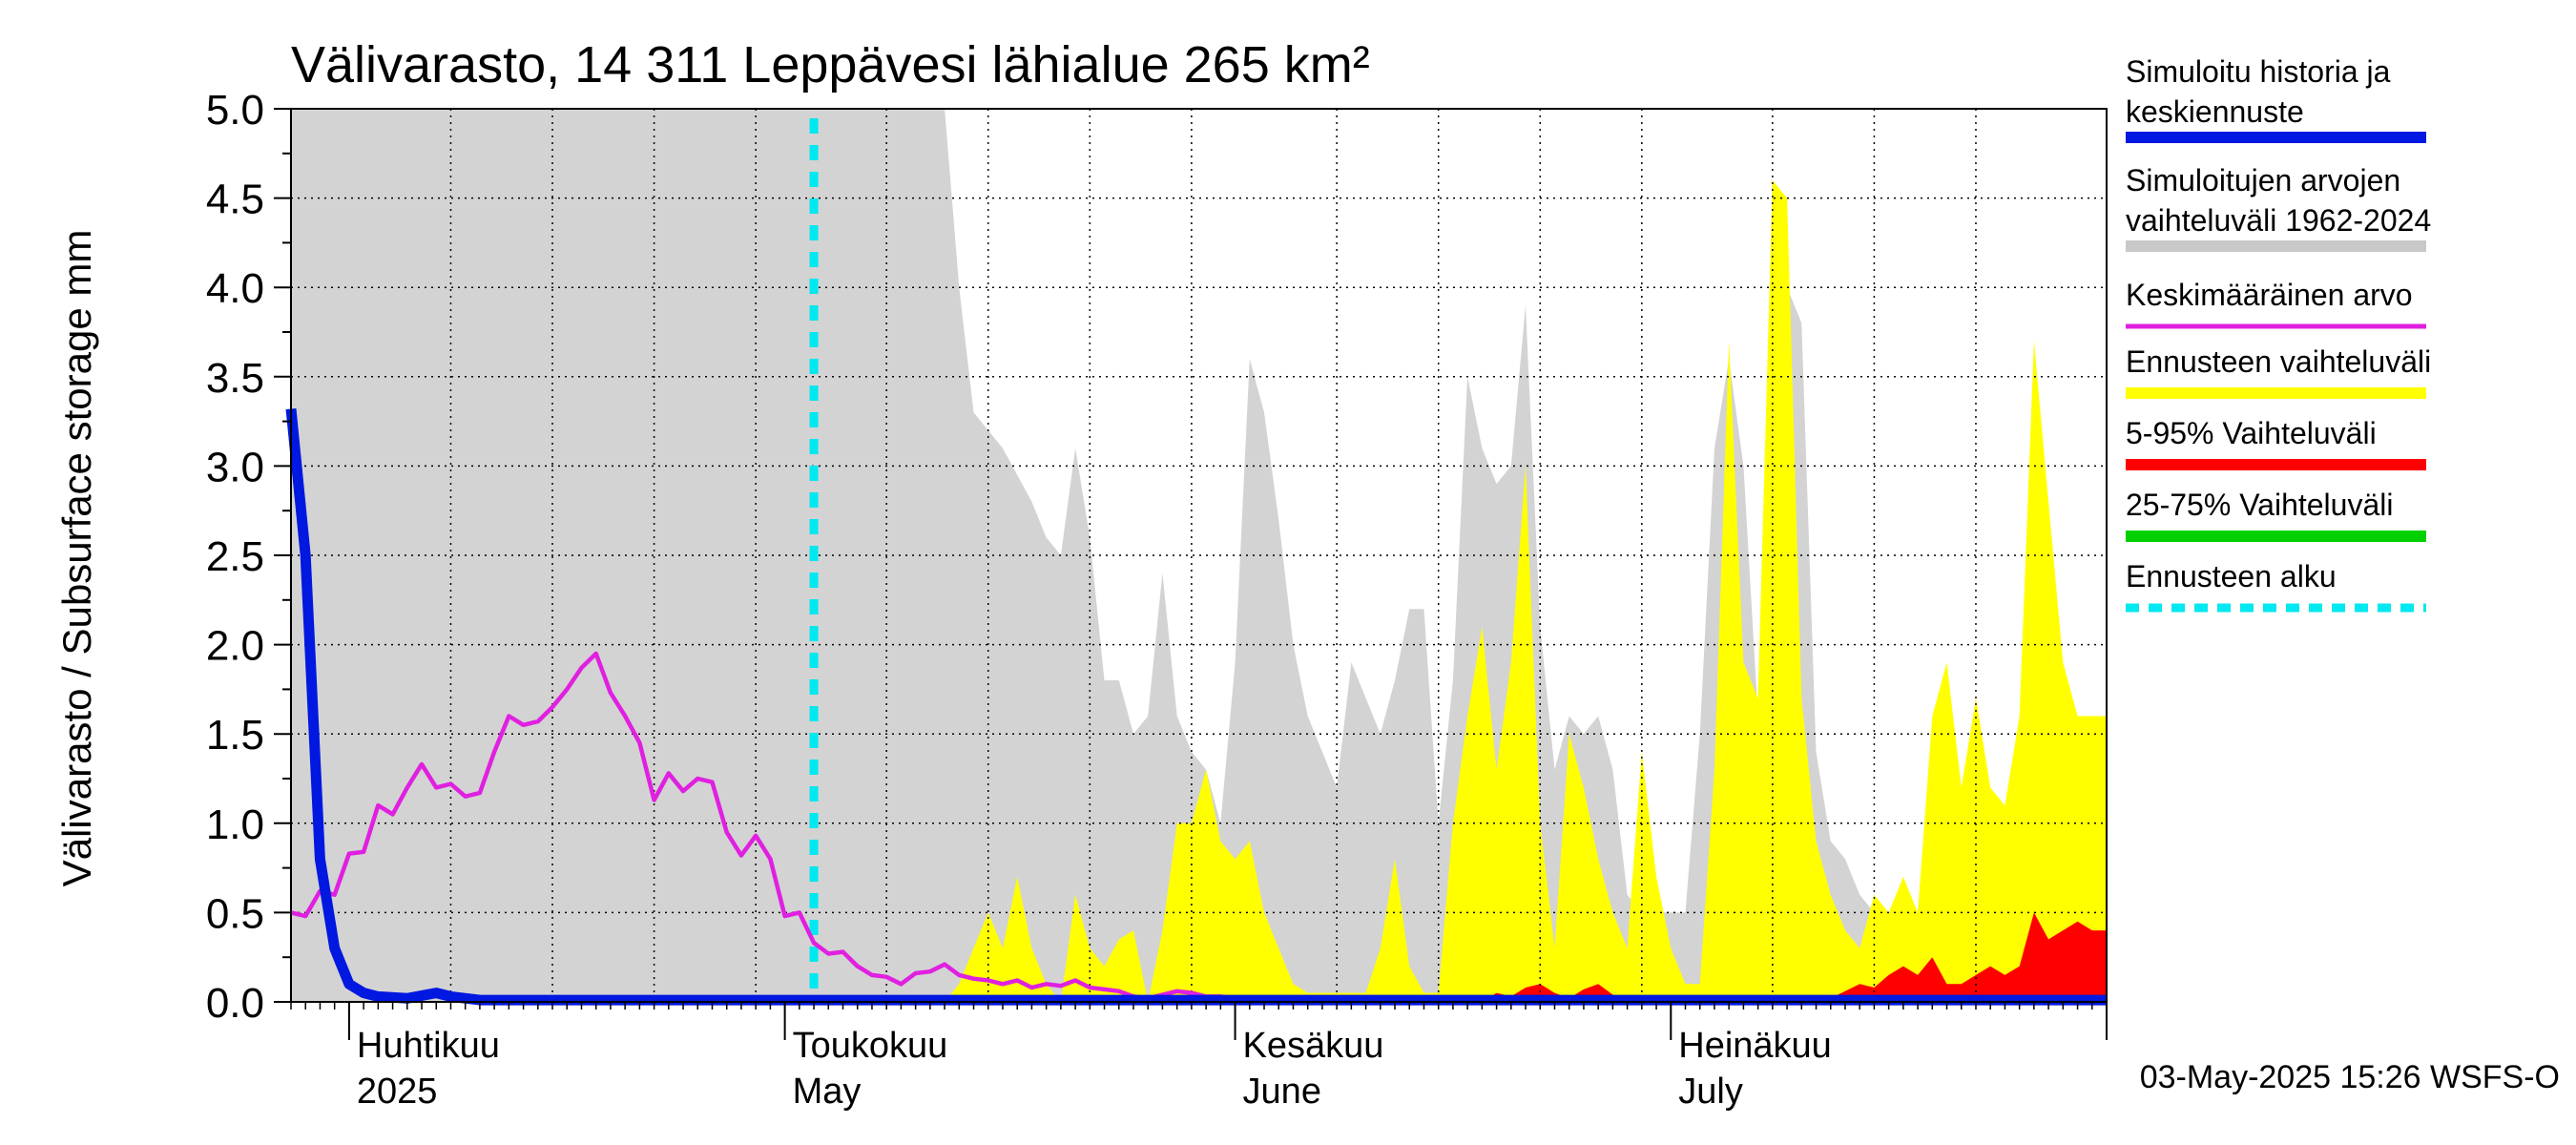 The height and width of the screenshot is (1145, 2576). What do you see at coordinates (428, 1046) in the screenshot?
I see `x-month-label-fi: Huhtikuu` at bounding box center [428, 1046].